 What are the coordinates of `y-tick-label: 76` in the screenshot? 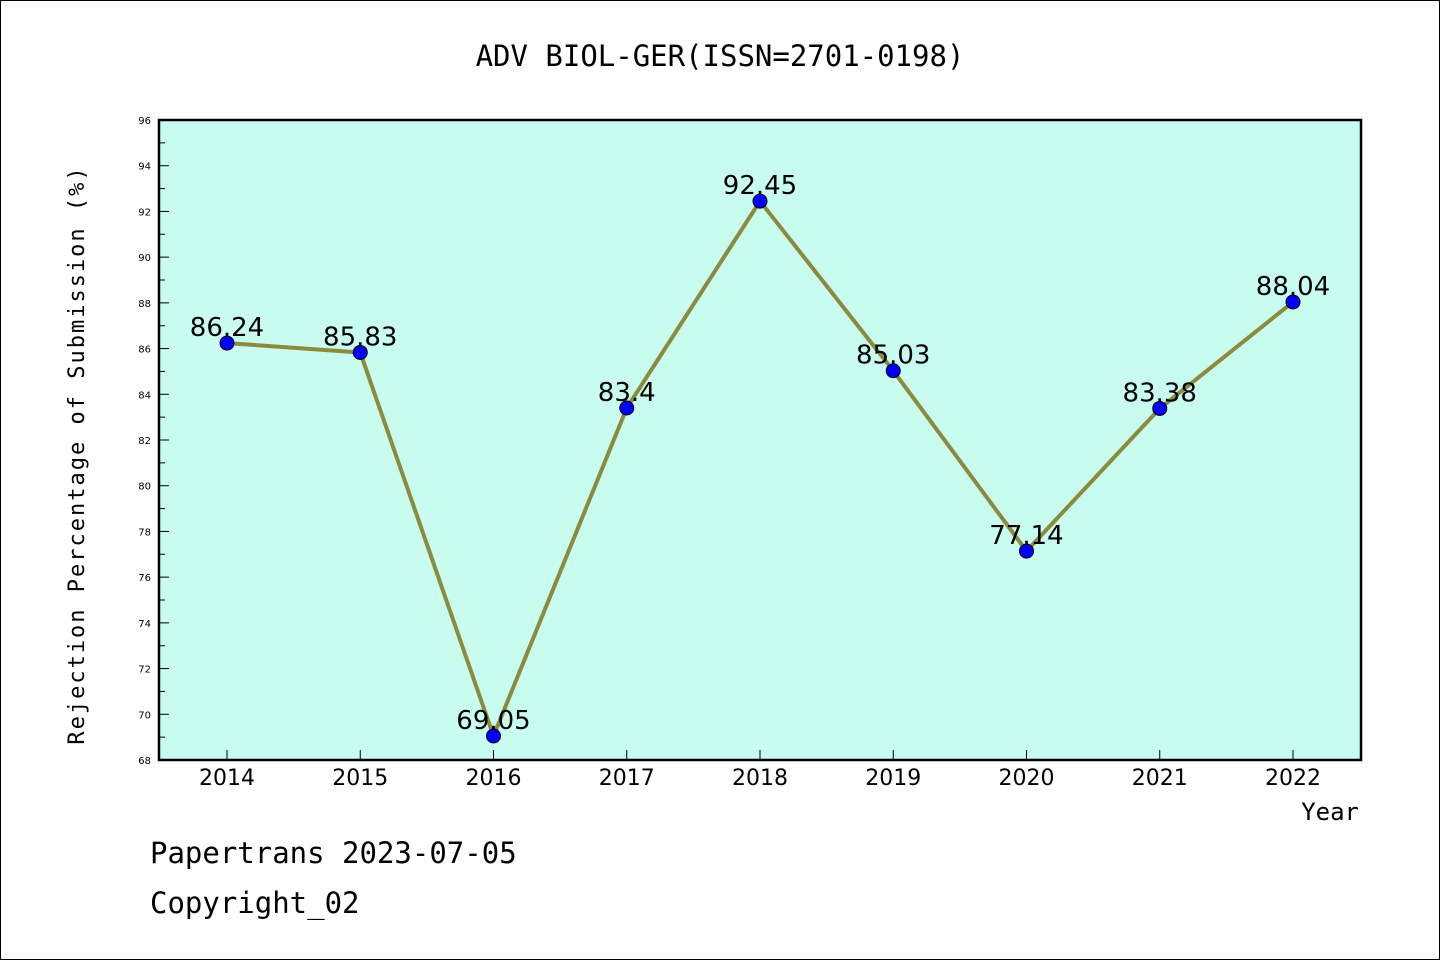 It's located at (144, 578).